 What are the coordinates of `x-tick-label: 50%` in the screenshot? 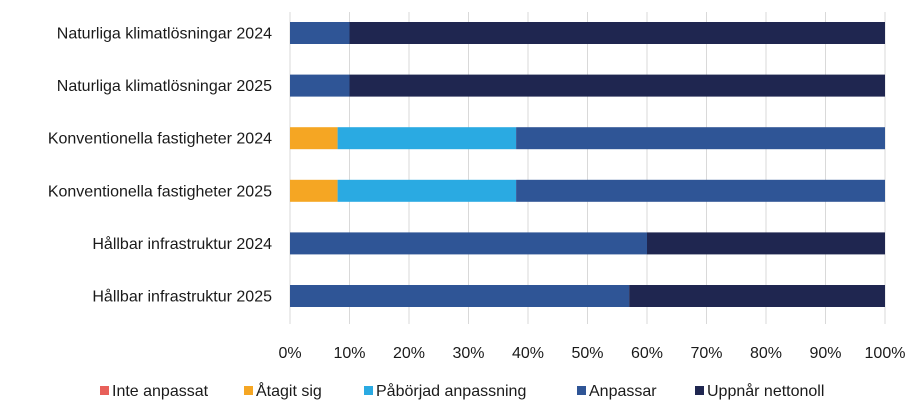 It's located at (587, 353).